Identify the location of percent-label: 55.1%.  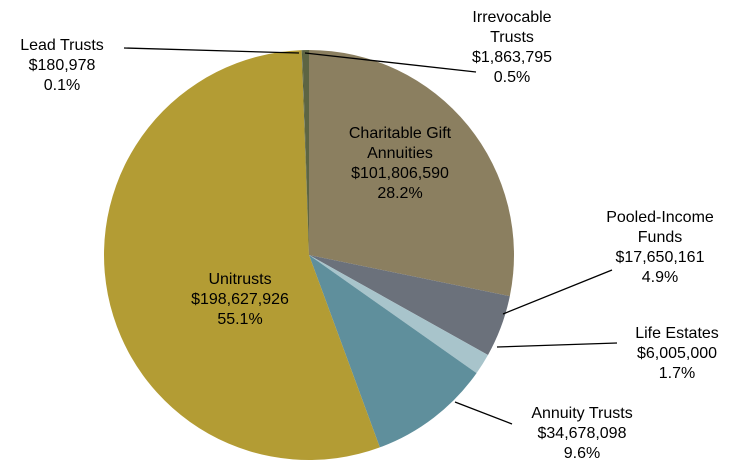
(240, 319).